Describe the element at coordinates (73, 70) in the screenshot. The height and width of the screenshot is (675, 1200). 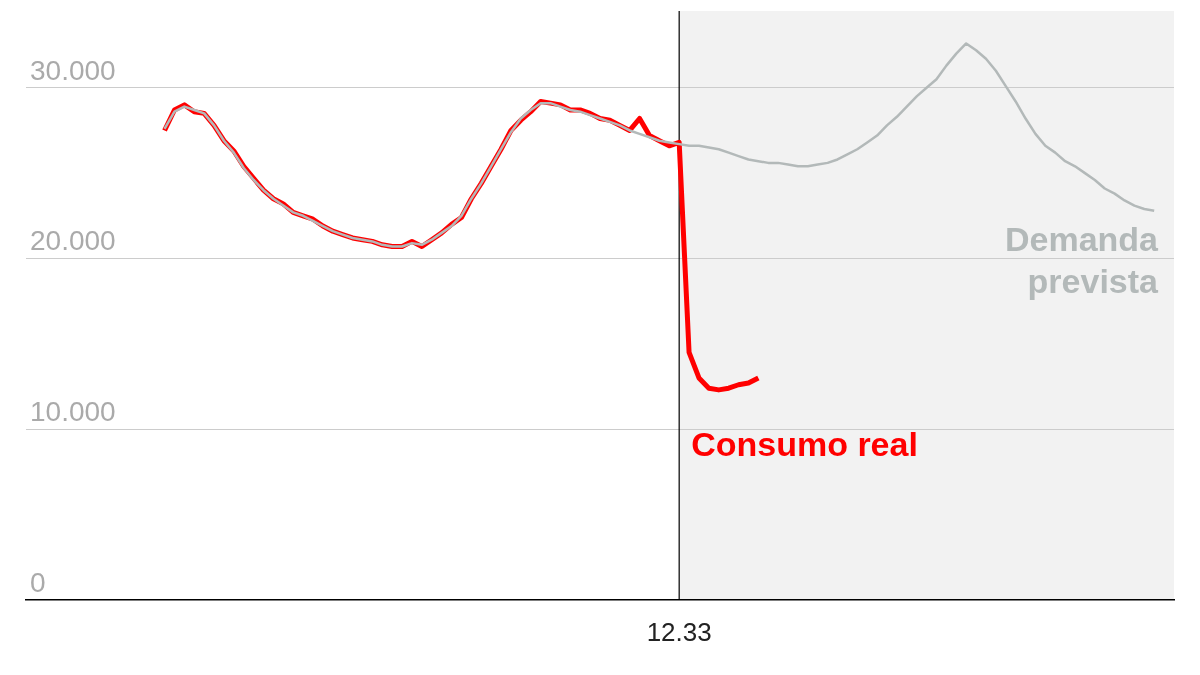
I see `y-tick-label: 30.000` at that location.